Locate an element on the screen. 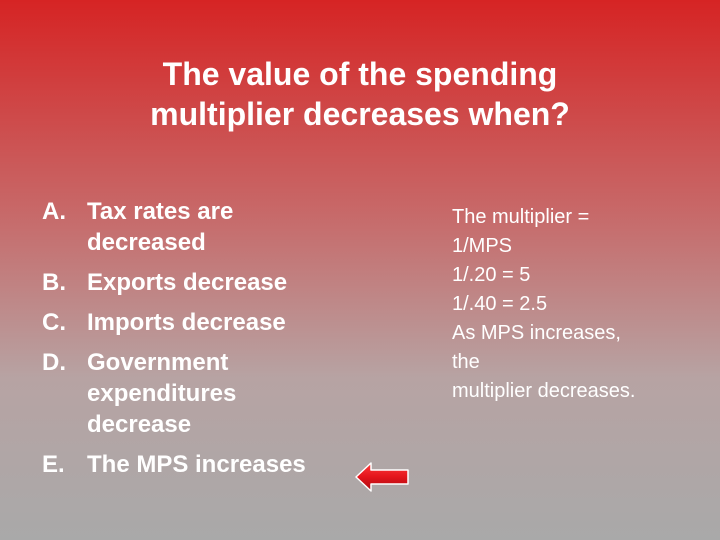 Image resolution: width=720 pixels, height=540 pixels. notes-line: 1/.20 = 5 is located at coordinates (491, 275).